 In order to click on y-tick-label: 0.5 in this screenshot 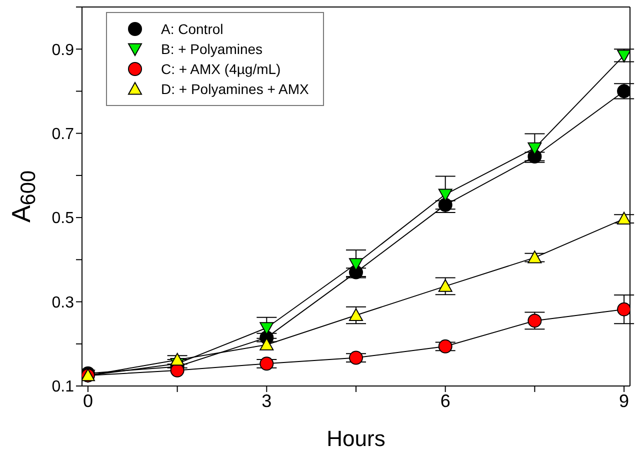, I will do `click(63, 219)`.